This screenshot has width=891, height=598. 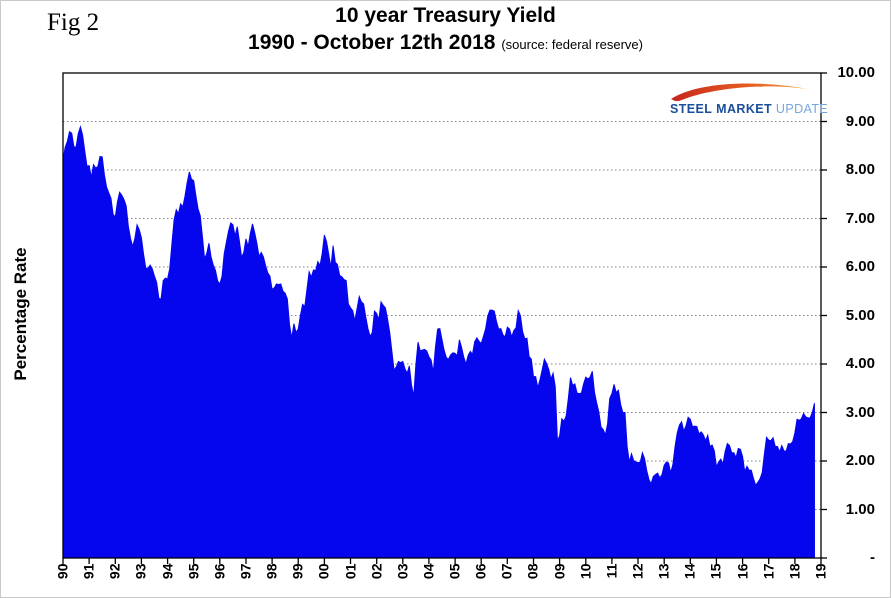 I want to click on x-axis-tick-label: 12, so click(x=637, y=571).